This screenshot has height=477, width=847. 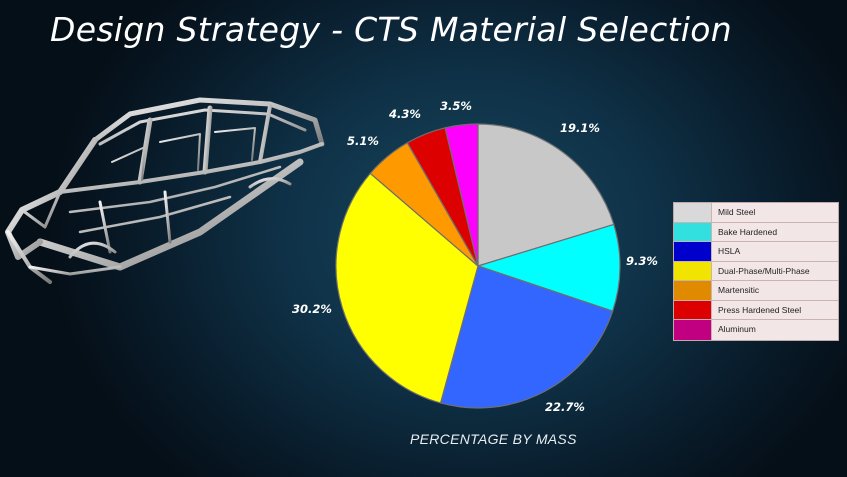 I want to click on legend-item: Press Hardened Steel, so click(x=756, y=310).